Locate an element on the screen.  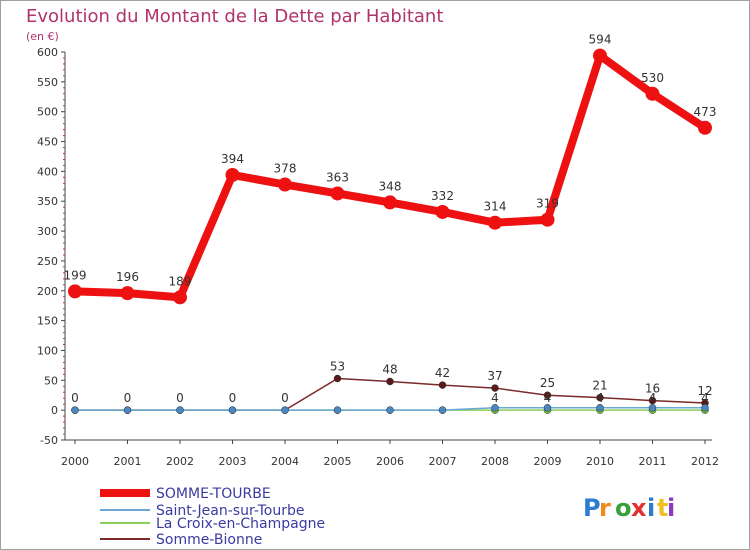
data-label: 348 is located at coordinates (390, 186).